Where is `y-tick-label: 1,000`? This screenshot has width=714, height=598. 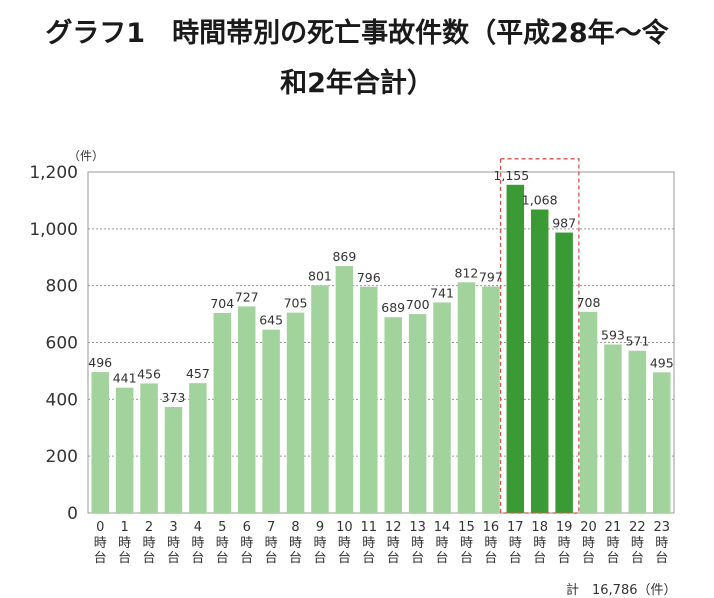
y-tick-label: 1,000 is located at coordinates (53, 230).